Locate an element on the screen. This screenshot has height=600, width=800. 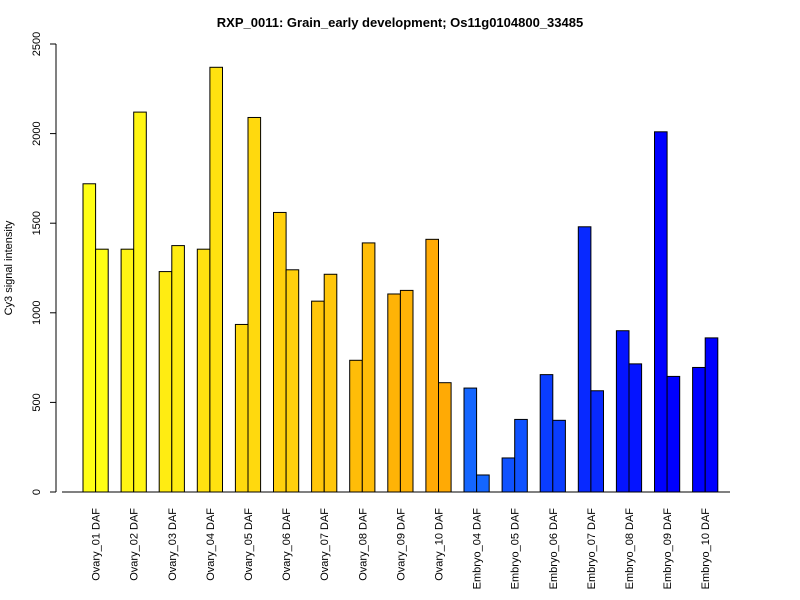
category-label: Ovary_03 DAF is located at coordinates (173, 544).